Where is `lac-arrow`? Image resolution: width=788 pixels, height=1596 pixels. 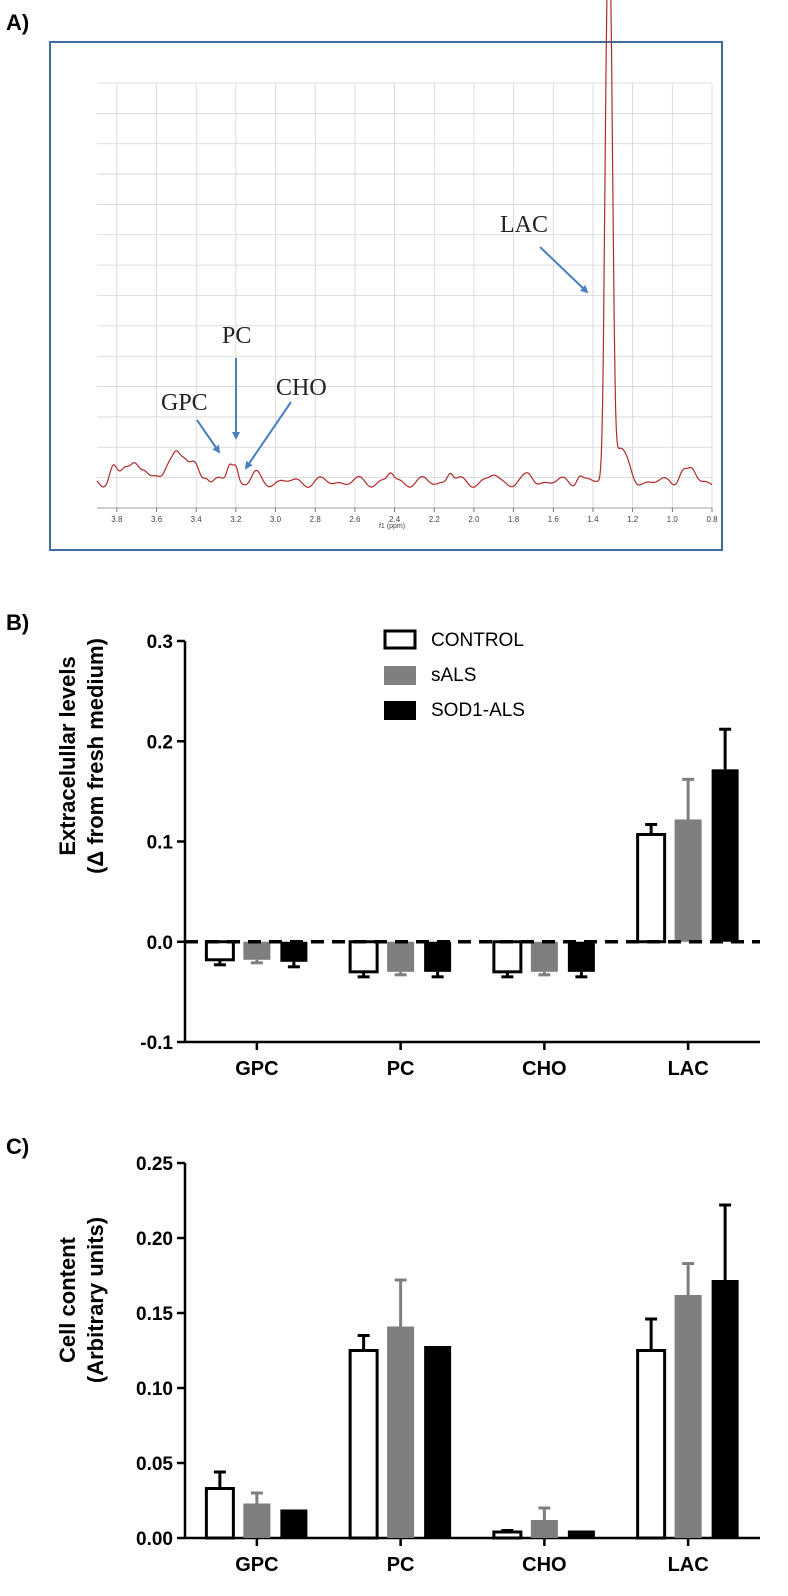 lac-arrow is located at coordinates (564, 270).